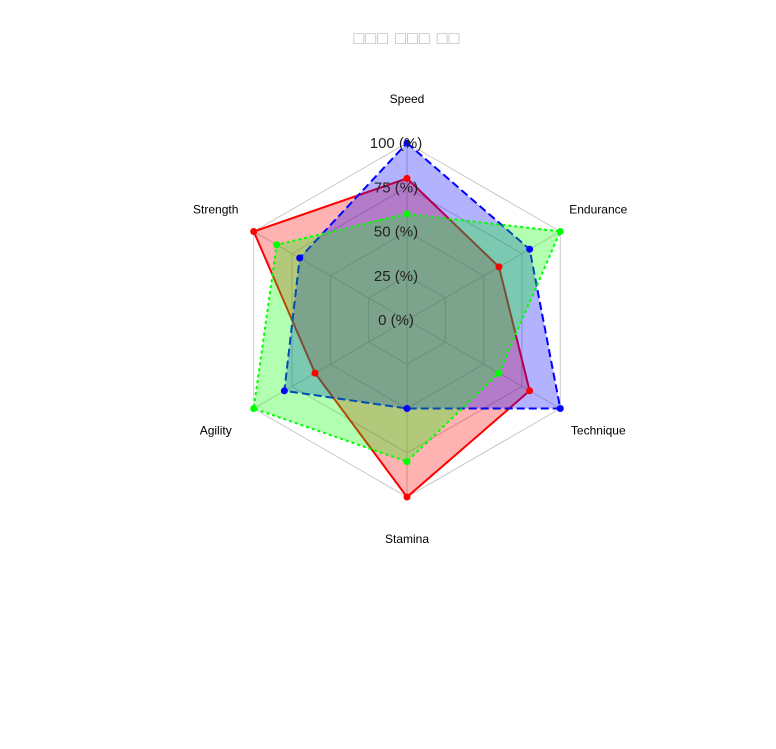  Describe the element at coordinates (396, 143) in the screenshot. I see `radial-tick-label: 100 (%)` at that location.